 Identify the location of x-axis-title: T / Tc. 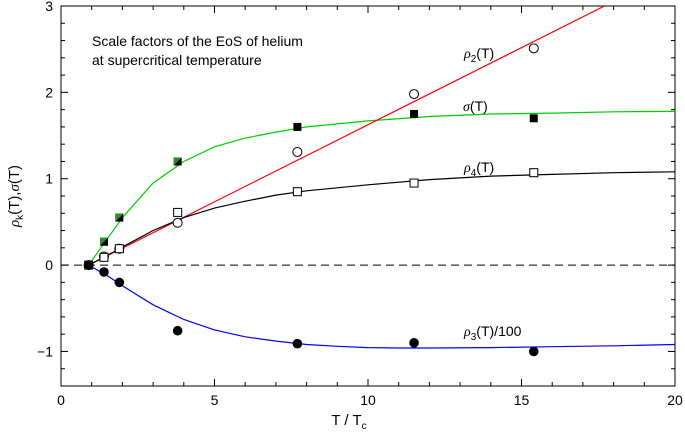
(348, 422).